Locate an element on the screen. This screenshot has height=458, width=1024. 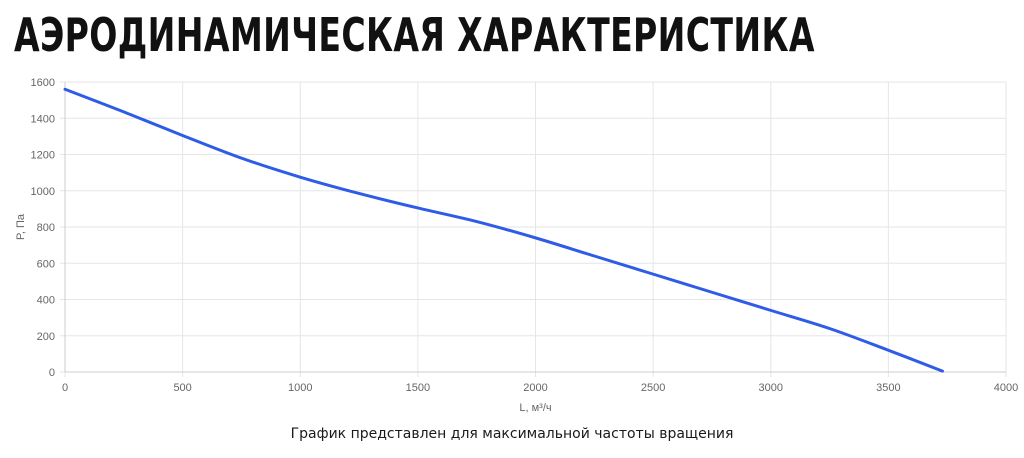
y-tick-label: 200 is located at coordinates (46, 337).